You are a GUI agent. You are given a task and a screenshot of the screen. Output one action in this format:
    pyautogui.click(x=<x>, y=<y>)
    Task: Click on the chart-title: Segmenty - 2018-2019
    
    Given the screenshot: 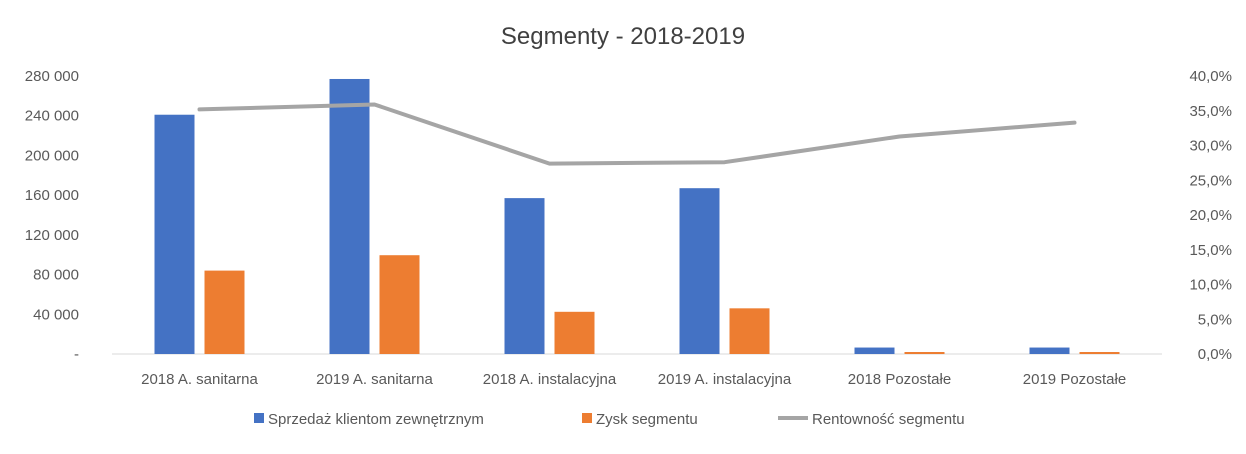 What is the action you would take?
    pyautogui.click(x=623, y=36)
    